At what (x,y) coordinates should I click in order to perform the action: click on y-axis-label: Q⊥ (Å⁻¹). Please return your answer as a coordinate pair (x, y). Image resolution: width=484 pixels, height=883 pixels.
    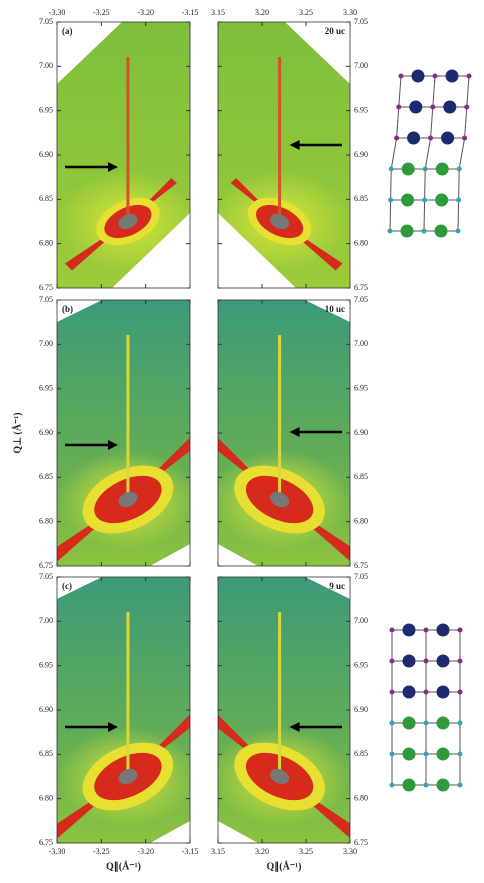
    Looking at the image, I should click on (17, 432).